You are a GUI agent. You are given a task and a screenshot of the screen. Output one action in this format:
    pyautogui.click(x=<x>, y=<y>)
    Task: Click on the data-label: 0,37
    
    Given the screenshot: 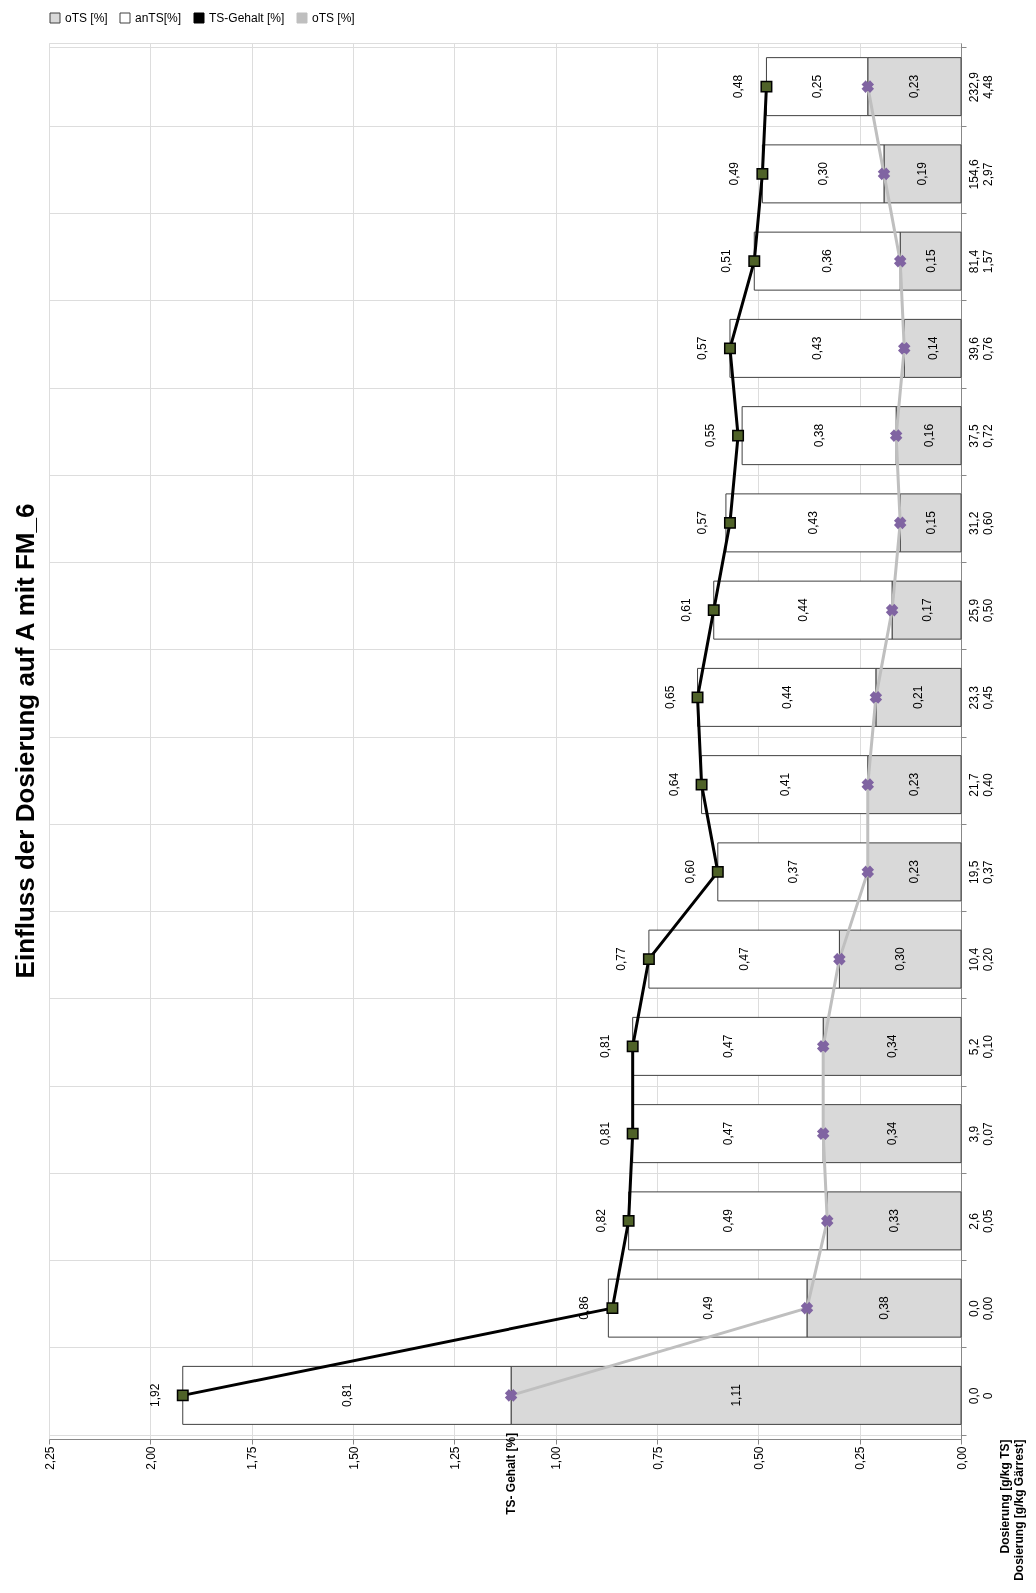 What is the action you would take?
    pyautogui.click(x=792, y=871)
    